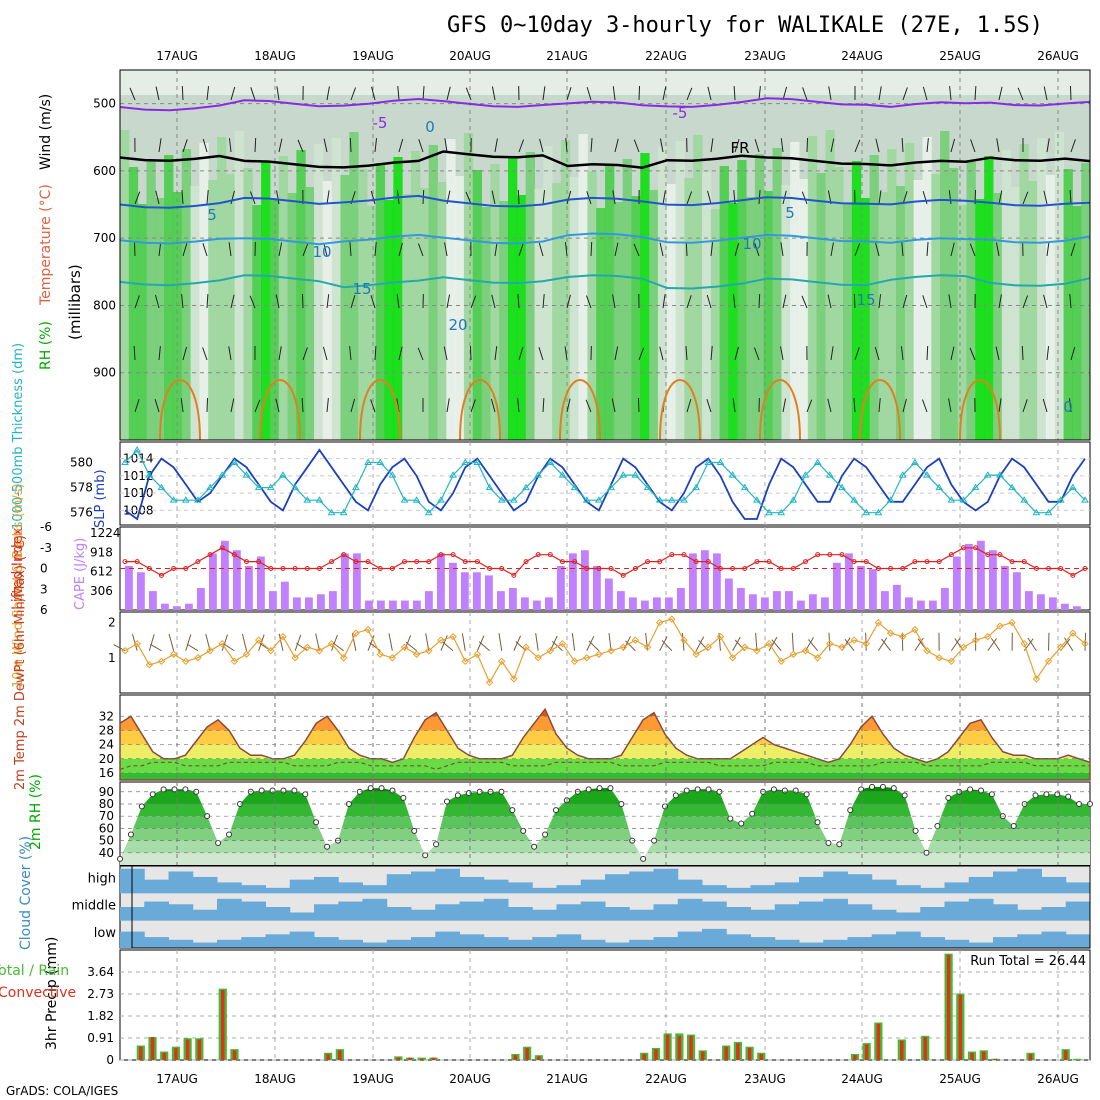  I want to click on warm-contour, so click(180, 410).